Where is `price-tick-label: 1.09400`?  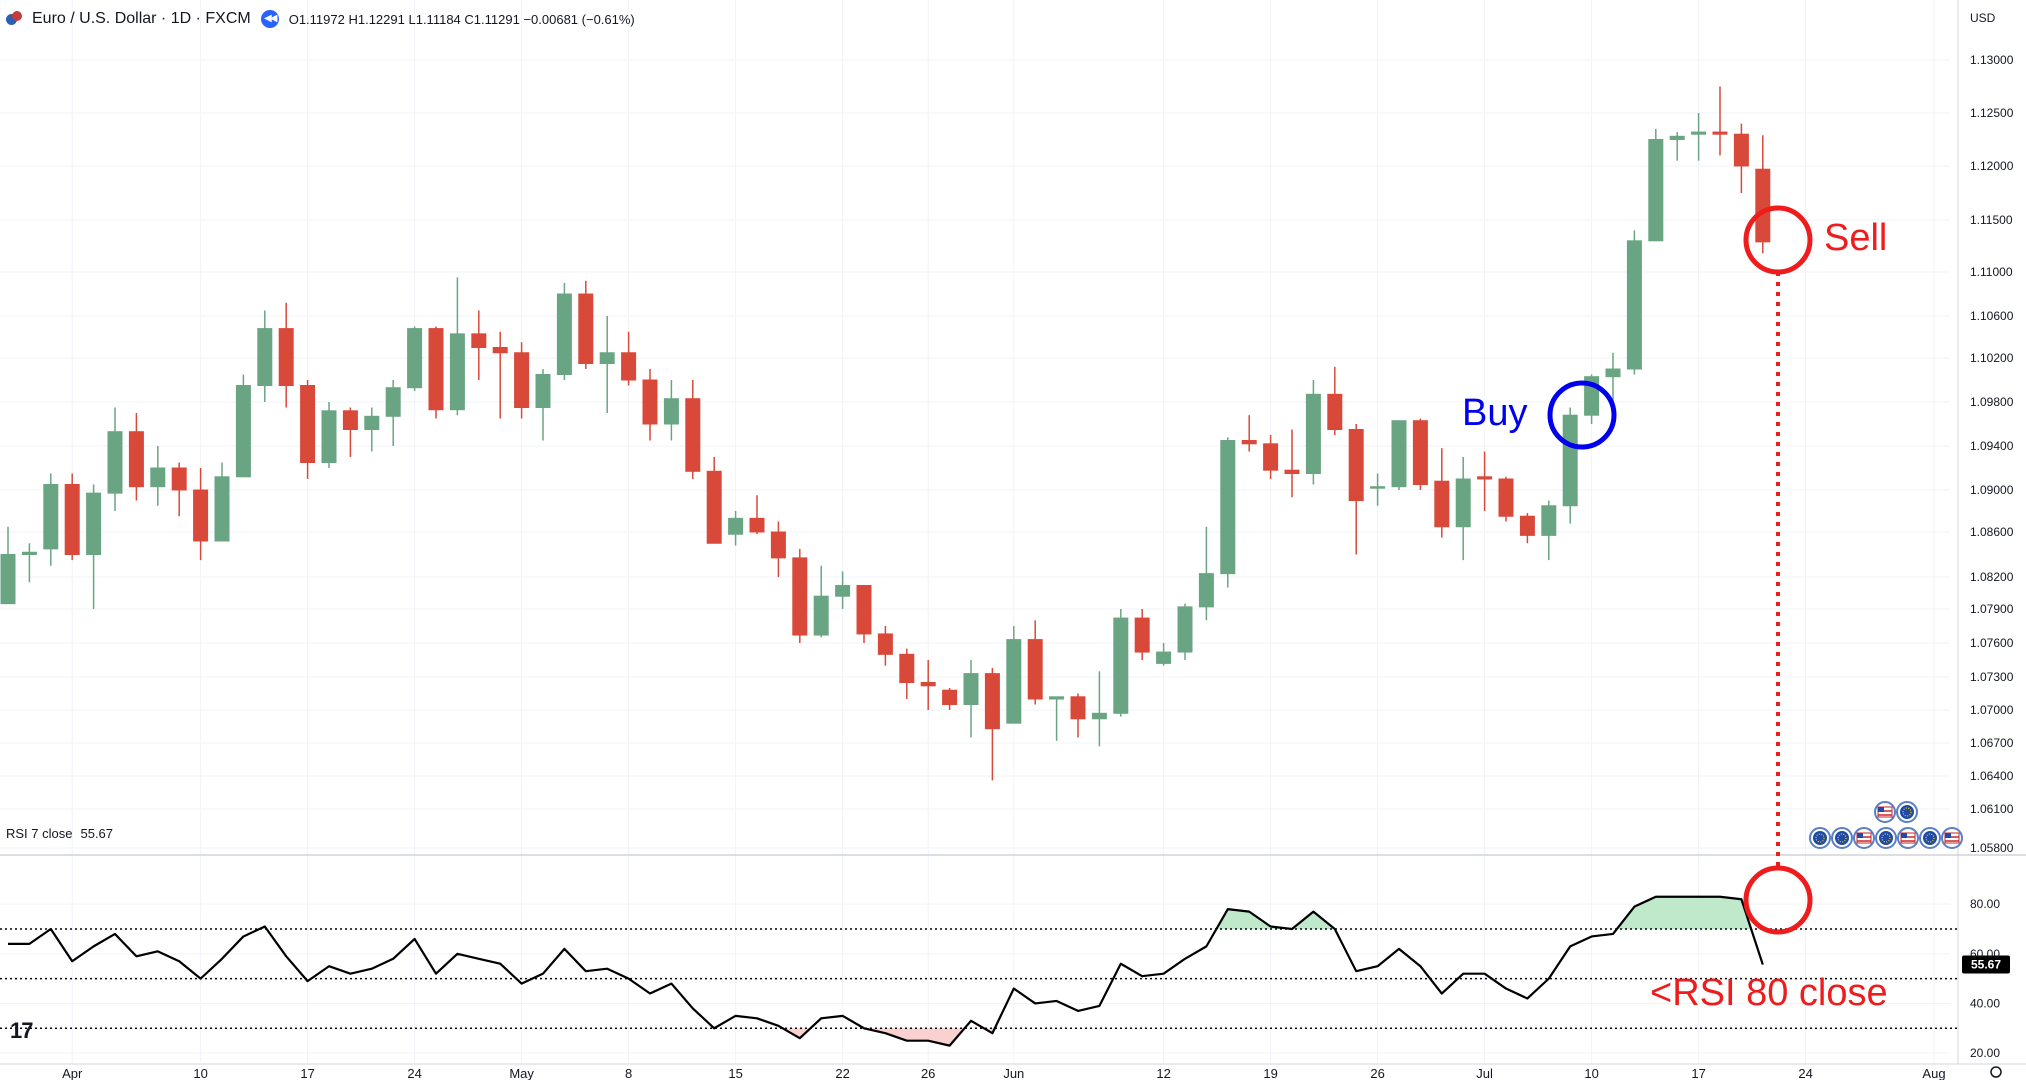
price-tick-label: 1.09400 is located at coordinates (1992, 446).